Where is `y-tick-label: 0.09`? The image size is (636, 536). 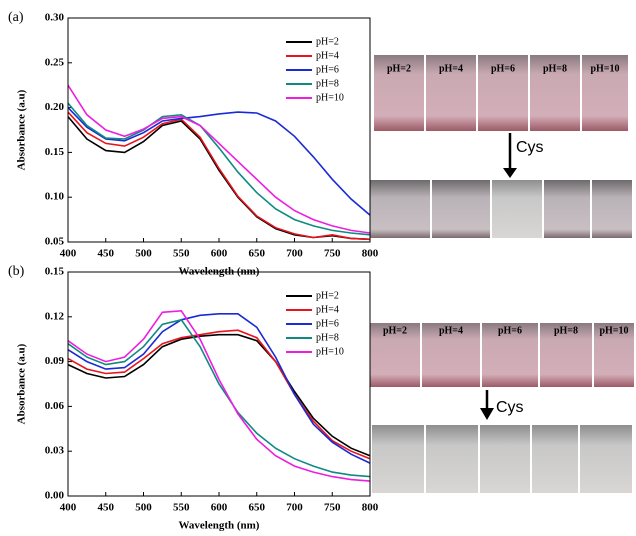
y-tick-label: 0.09 is located at coordinates (55, 361).